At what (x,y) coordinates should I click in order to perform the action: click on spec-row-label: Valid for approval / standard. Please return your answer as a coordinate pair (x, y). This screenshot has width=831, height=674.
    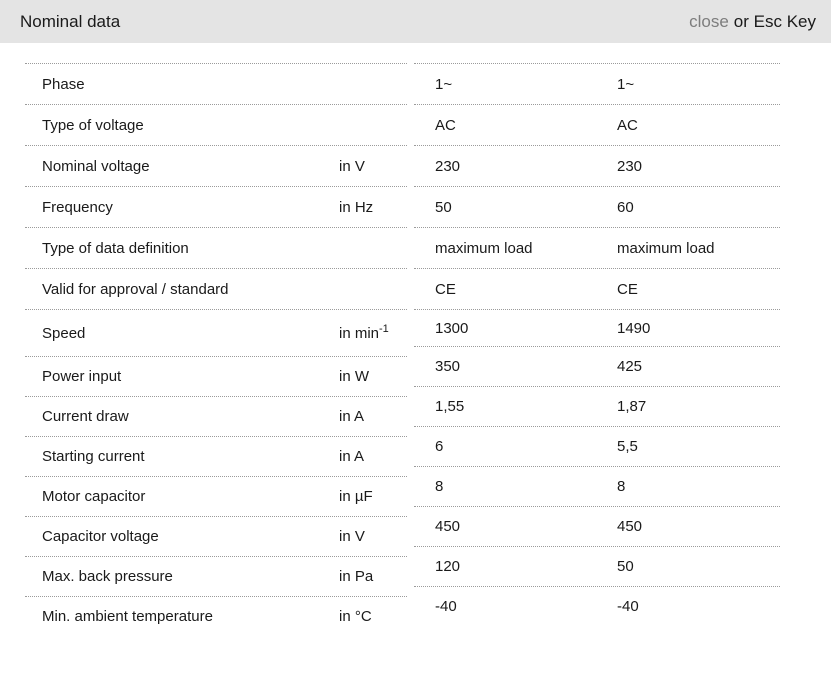
    Looking at the image, I should click on (216, 288).